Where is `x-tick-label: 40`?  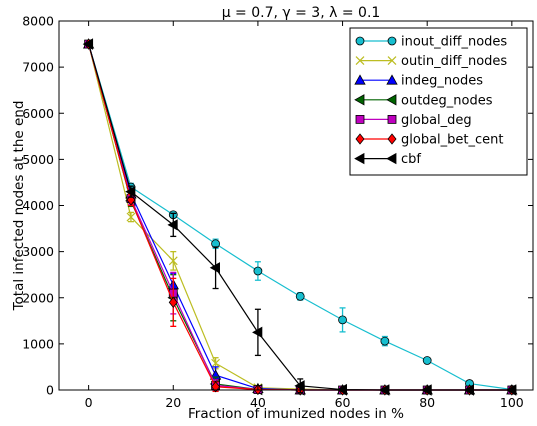
x-tick-label: 40 is located at coordinates (258, 402).